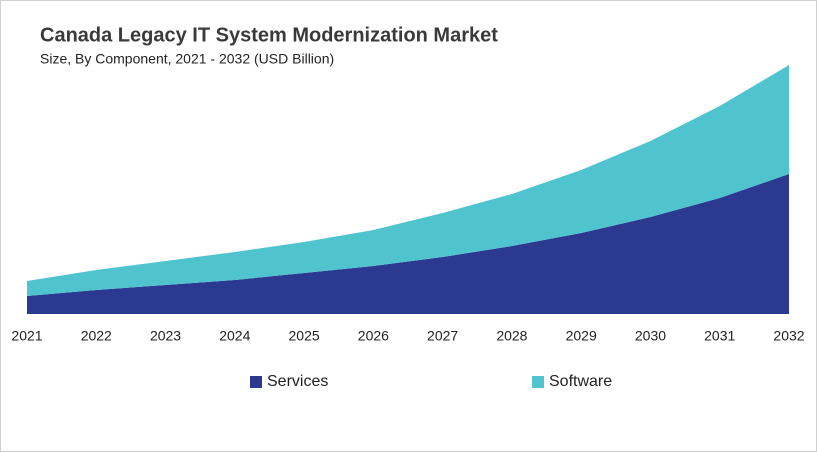  I want to click on x-tick-label: 2021, so click(26, 336).